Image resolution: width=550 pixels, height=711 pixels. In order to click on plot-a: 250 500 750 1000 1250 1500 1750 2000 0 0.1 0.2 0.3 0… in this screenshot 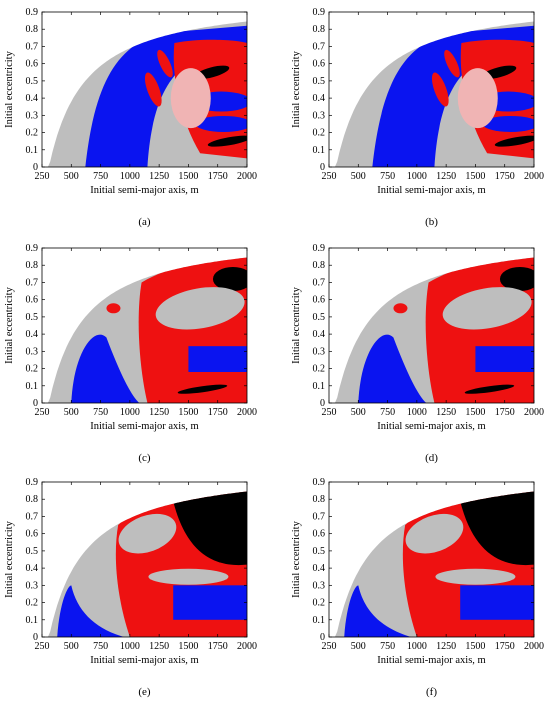, I will do `click(130, 117)`.